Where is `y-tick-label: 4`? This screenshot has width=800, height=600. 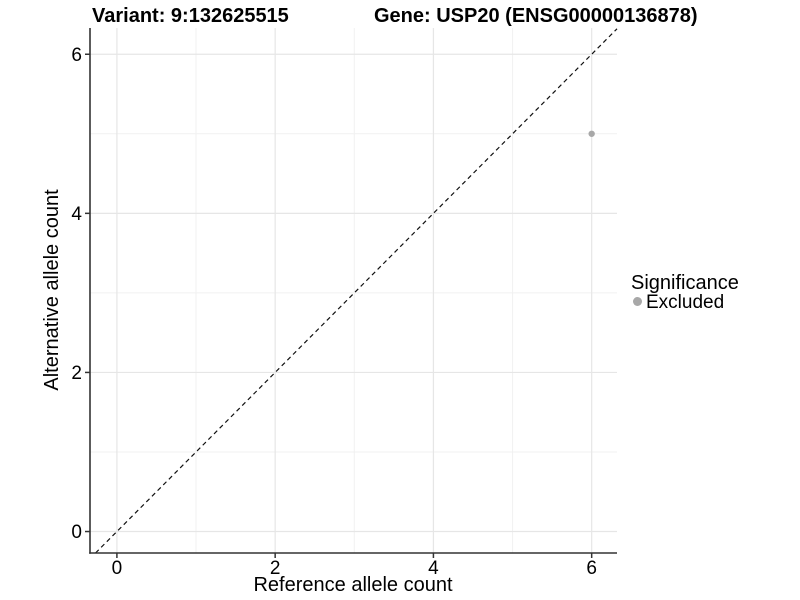 y-tick-label: 4 is located at coordinates (76, 214).